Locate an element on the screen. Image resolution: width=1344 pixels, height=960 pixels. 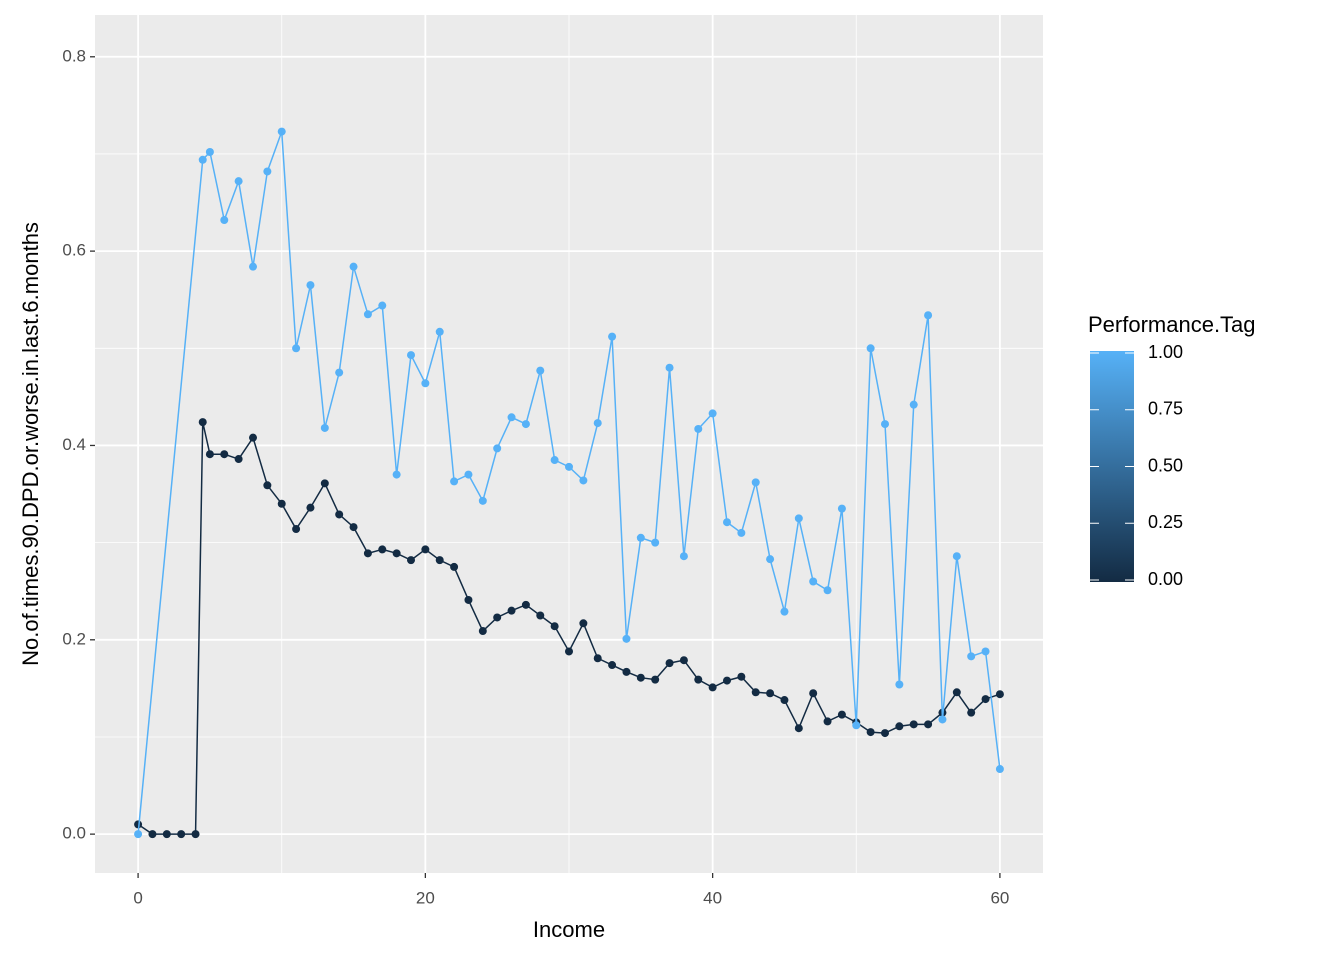
y-tick-label: 0.2 is located at coordinates (74, 638).